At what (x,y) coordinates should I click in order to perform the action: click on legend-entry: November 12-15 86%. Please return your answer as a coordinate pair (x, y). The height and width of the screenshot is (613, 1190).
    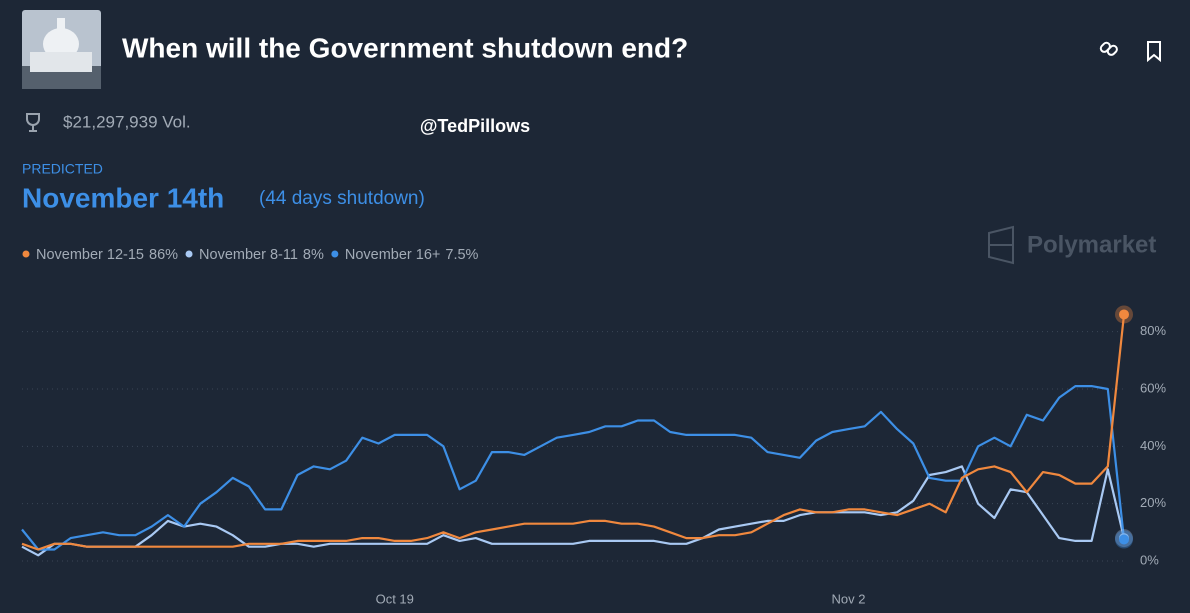
    Looking at the image, I should click on (107, 255).